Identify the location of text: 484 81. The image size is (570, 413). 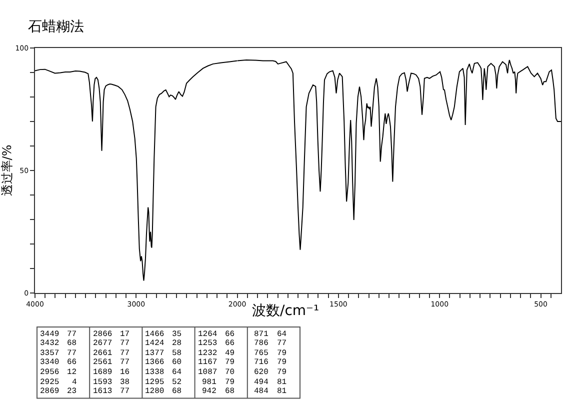
(270, 391).